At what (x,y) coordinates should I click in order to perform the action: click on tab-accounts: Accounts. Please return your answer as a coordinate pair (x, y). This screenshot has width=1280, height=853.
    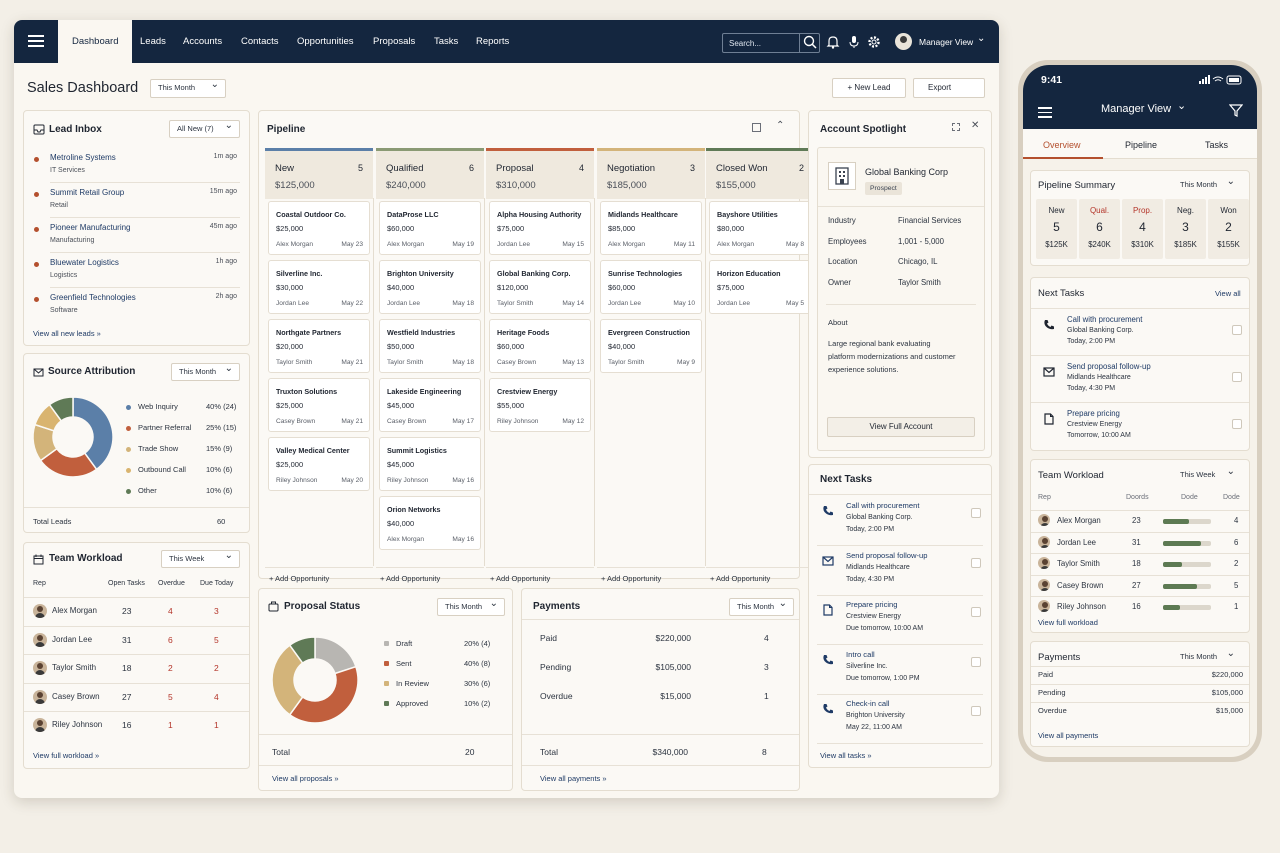
    Looking at the image, I should click on (203, 41).